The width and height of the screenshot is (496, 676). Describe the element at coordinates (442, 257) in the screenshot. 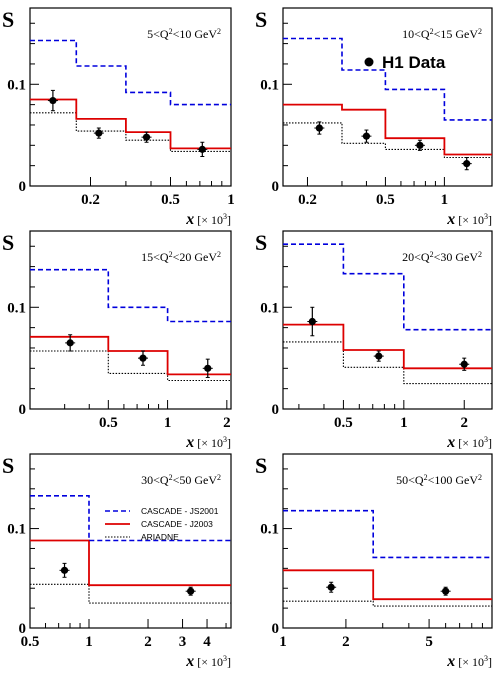

I see `panel-title: 20<Q2<30 GeV2` at that location.